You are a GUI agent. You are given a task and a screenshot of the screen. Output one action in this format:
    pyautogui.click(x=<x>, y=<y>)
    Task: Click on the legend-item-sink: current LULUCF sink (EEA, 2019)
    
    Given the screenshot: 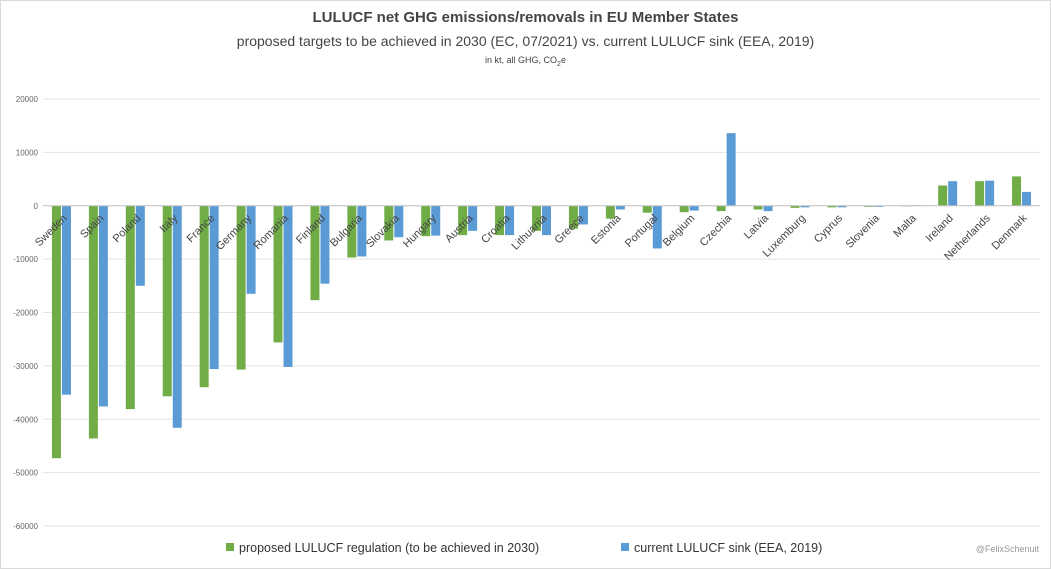 What is the action you would take?
    pyautogui.click(x=721, y=548)
    